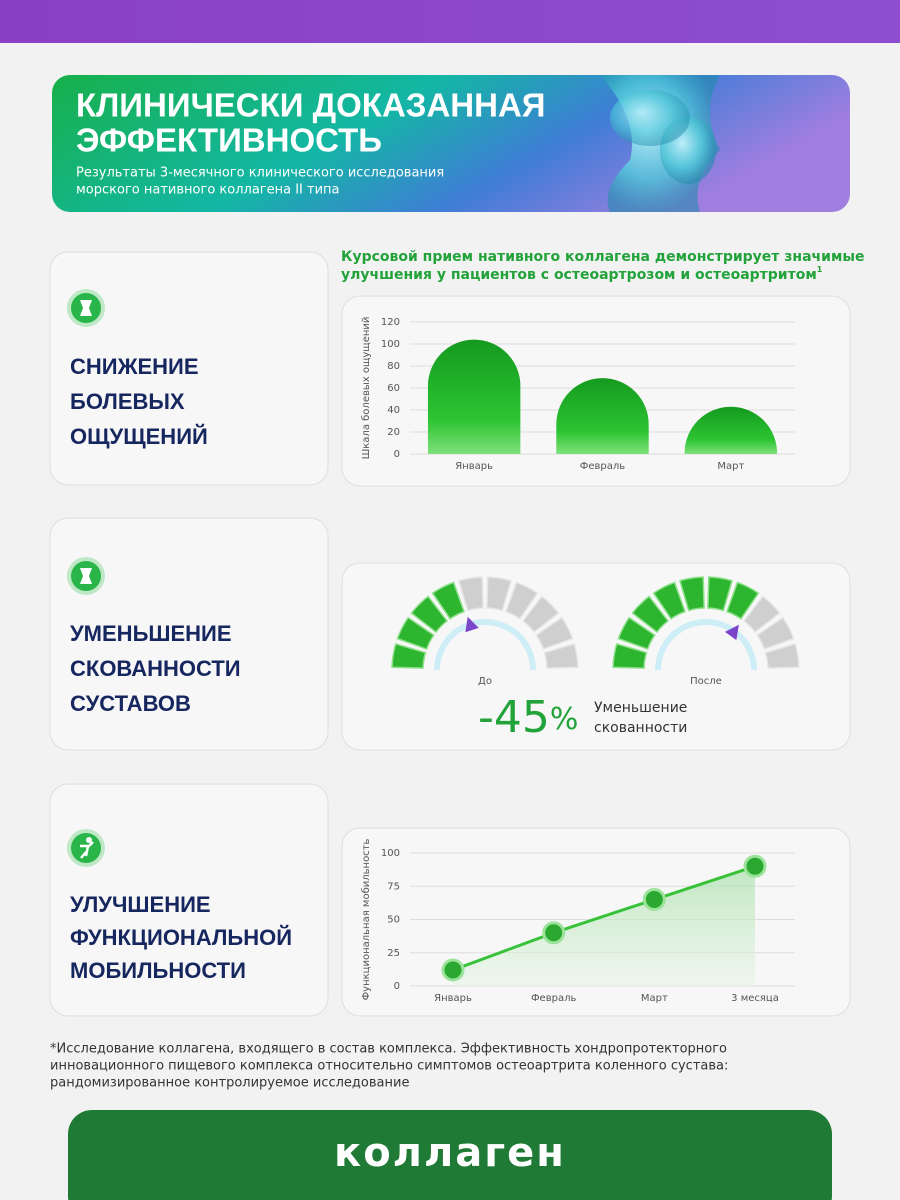  Describe the element at coordinates (755, 998) in the screenshot. I see `x-tick-label: 3 месяца` at that location.